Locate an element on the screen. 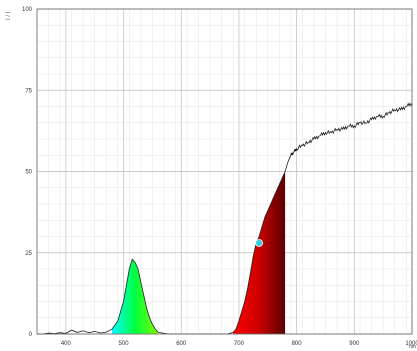  x-tick-label: 500 is located at coordinates (124, 344).